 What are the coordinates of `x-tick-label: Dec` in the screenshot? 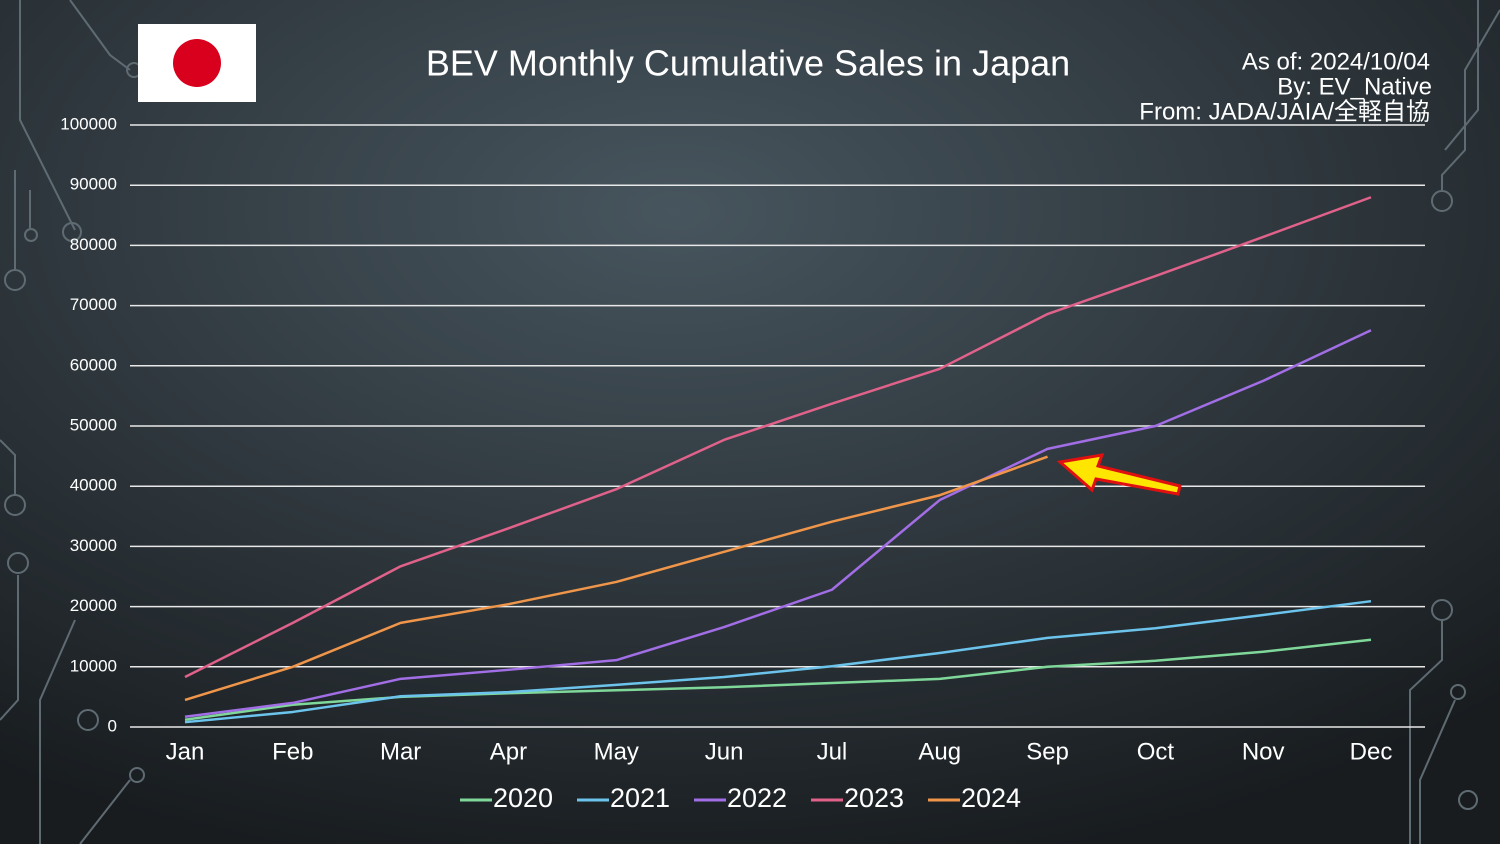 It's located at (1371, 751).